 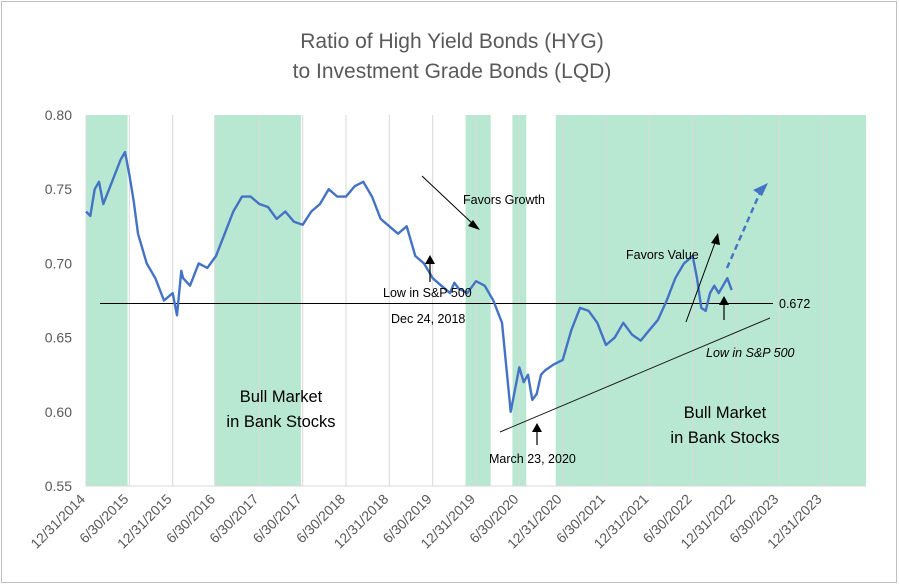 I want to click on y-tick-label: 0.60, so click(x=58, y=412).